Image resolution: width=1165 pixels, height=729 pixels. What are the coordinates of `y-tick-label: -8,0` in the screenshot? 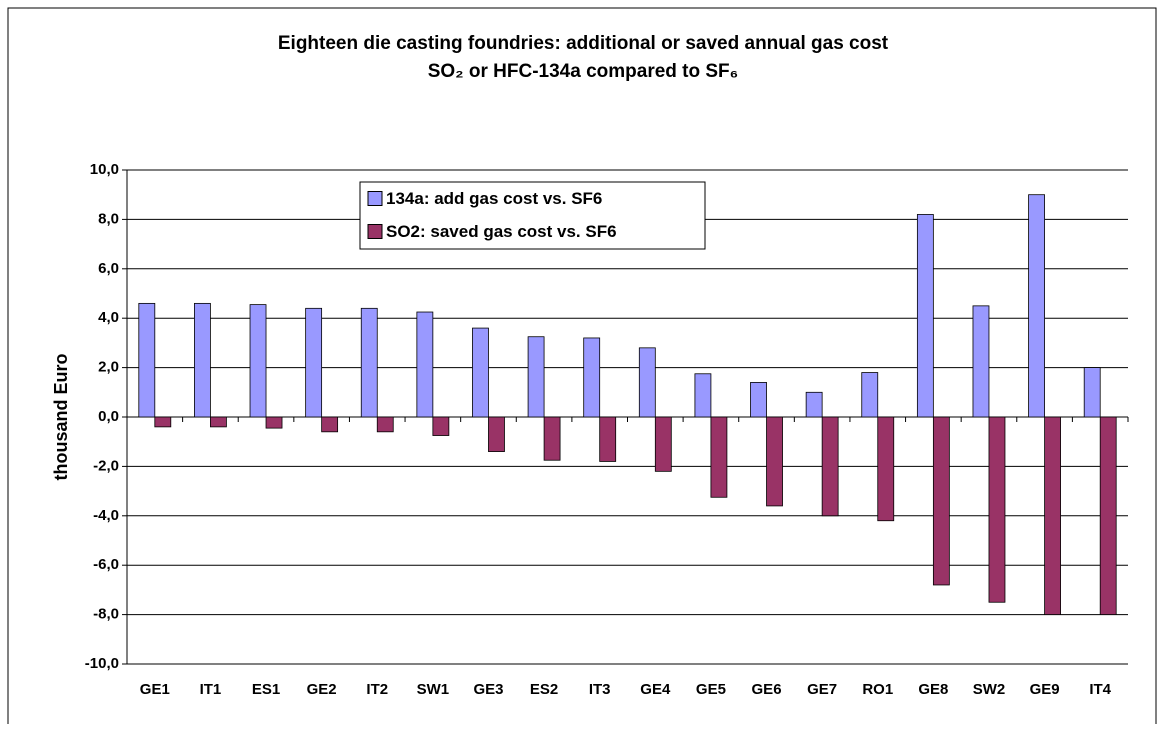 It's located at (106, 614).